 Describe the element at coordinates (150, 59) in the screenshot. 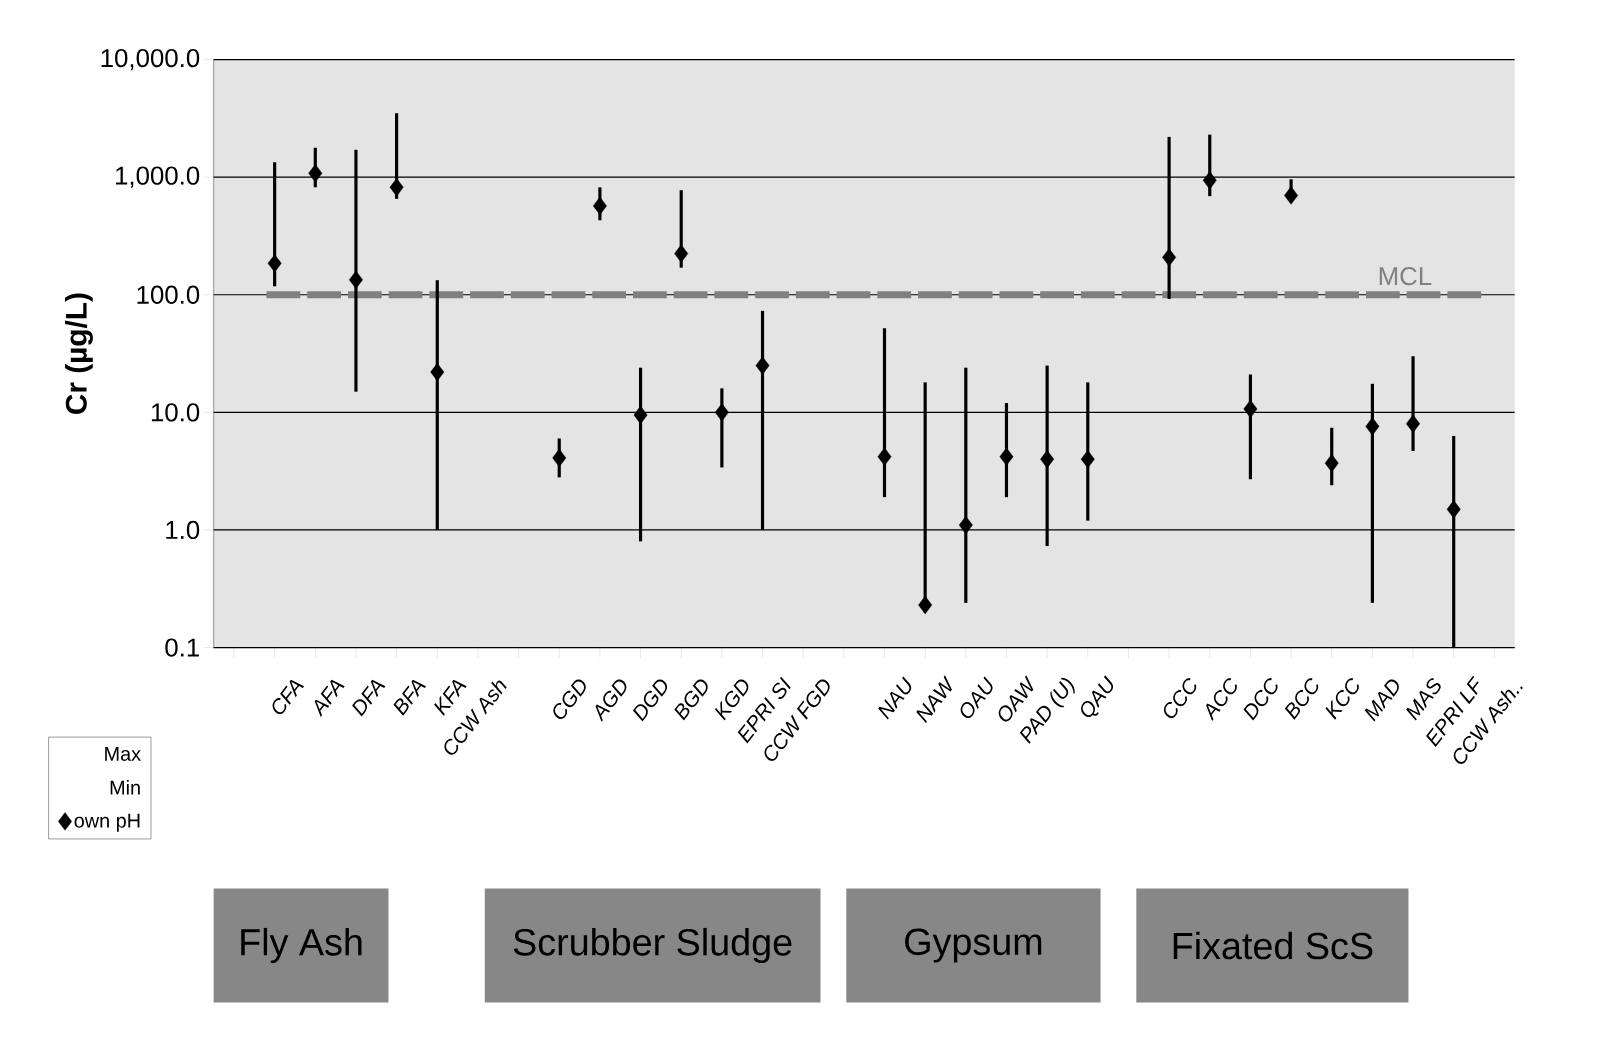

I see `y-tick-label: 10,000.0` at that location.